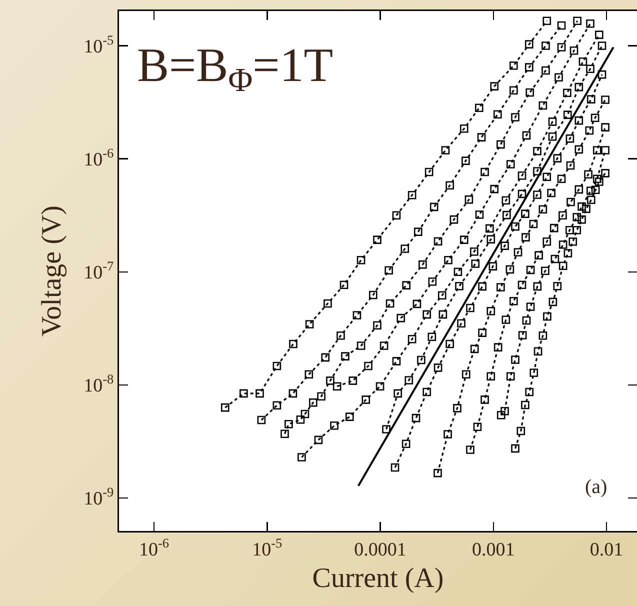  Describe the element at coordinates (596, 487) in the screenshot. I see `annotation: (a)` at that location.